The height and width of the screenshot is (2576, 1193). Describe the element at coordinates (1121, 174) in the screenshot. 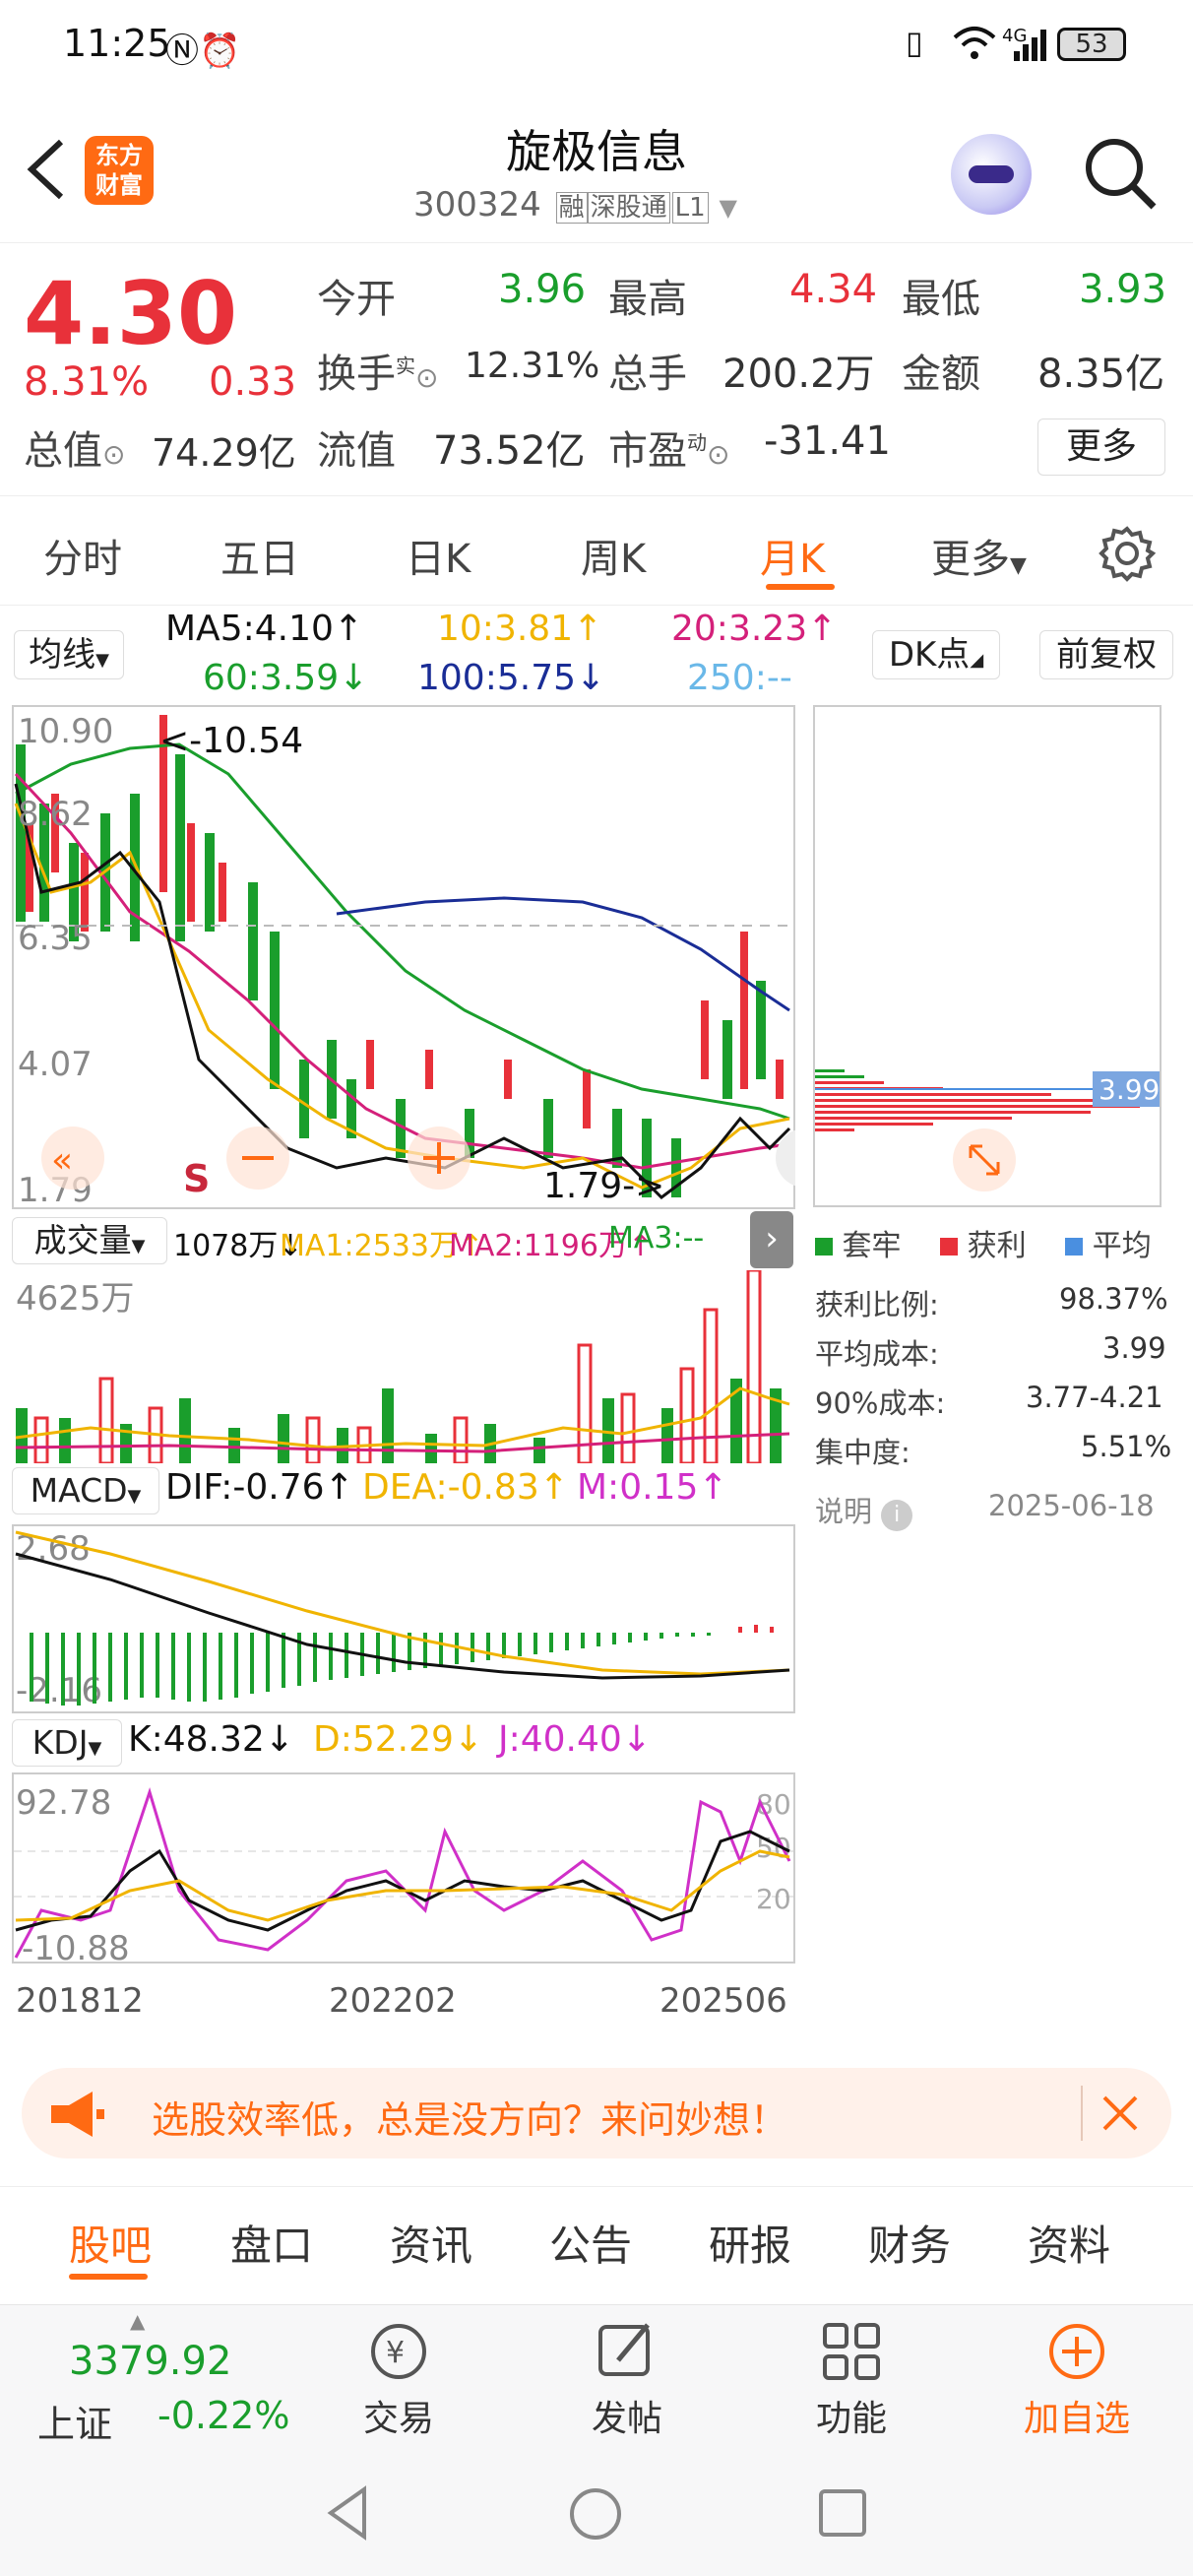

I see `search-icon` at that location.